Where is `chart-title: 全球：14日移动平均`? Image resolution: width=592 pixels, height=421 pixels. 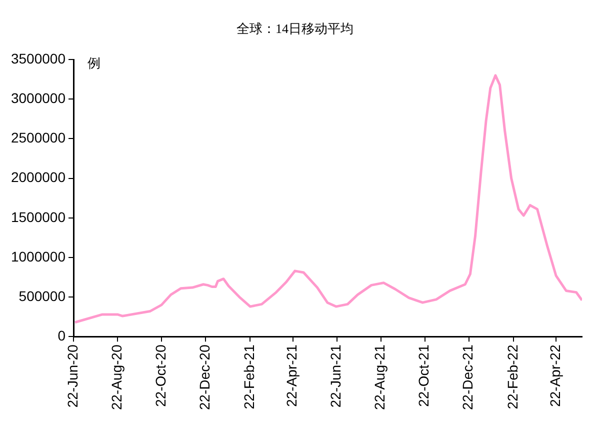 chart-title: 全球：14日移动平均 is located at coordinates (295, 28).